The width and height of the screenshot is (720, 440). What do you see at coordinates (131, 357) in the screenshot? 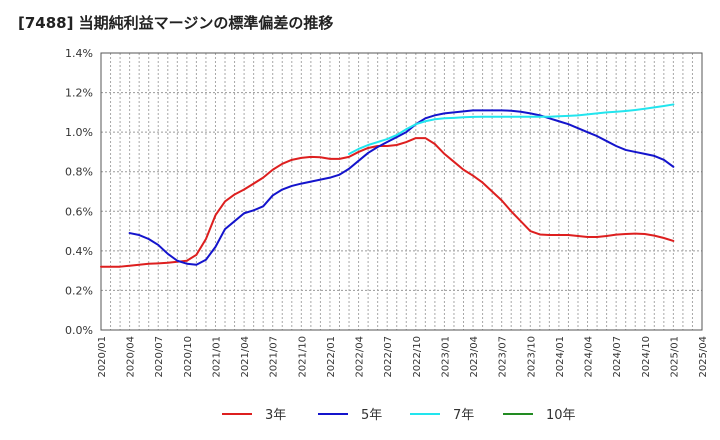
I see `x-tick-label: 2020/04` at bounding box center [131, 357].